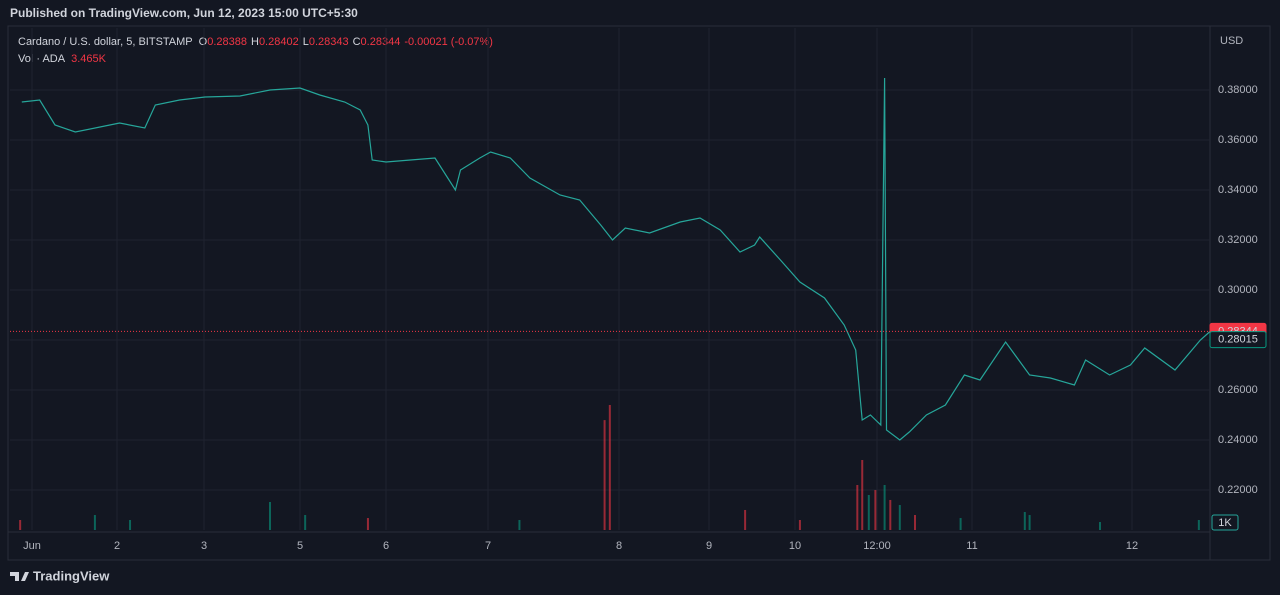  What do you see at coordinates (203, 42) in the screenshot?
I see `ohlc-label: O` at bounding box center [203, 42].